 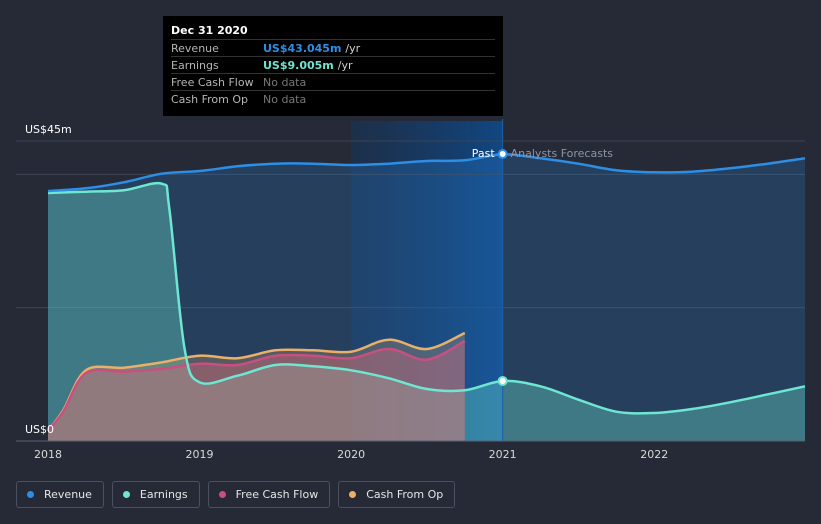 What do you see at coordinates (502, 154) in the screenshot?
I see `revenue-marker` at bounding box center [502, 154].